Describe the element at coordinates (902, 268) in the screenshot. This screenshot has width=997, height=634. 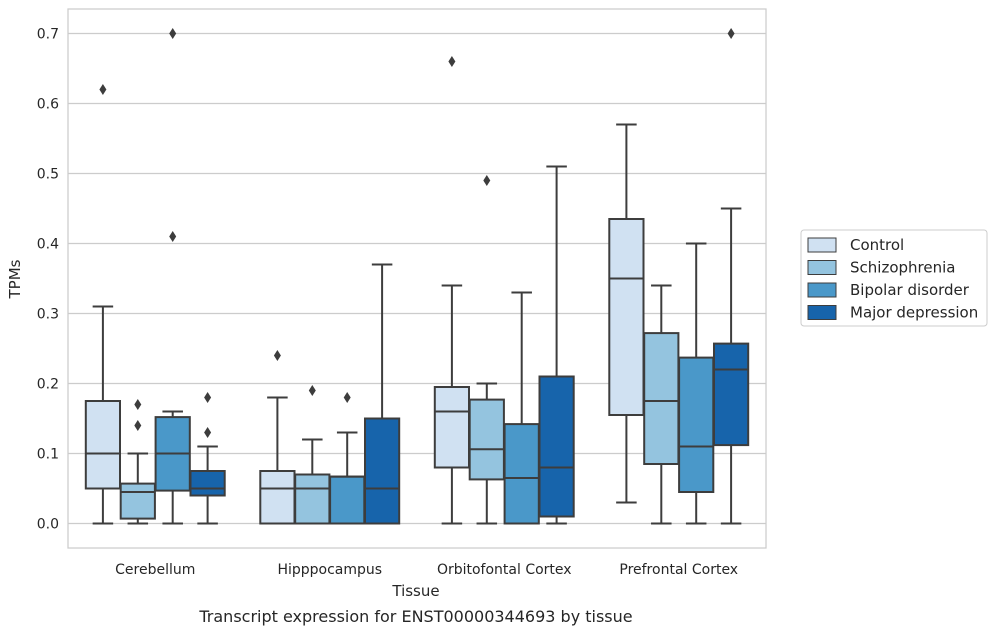
I see `legend-label: Schizophrenia` at that location.